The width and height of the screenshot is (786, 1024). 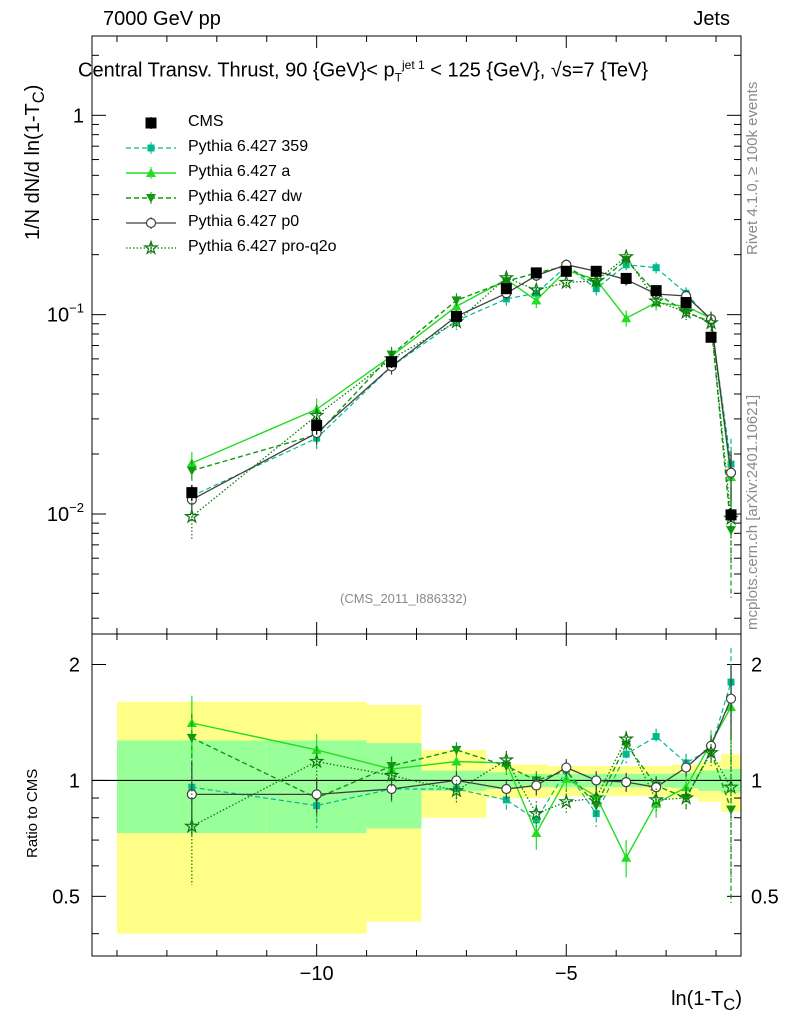 I want to click on legend-label: Pythia 6.427 359, so click(x=248, y=146).